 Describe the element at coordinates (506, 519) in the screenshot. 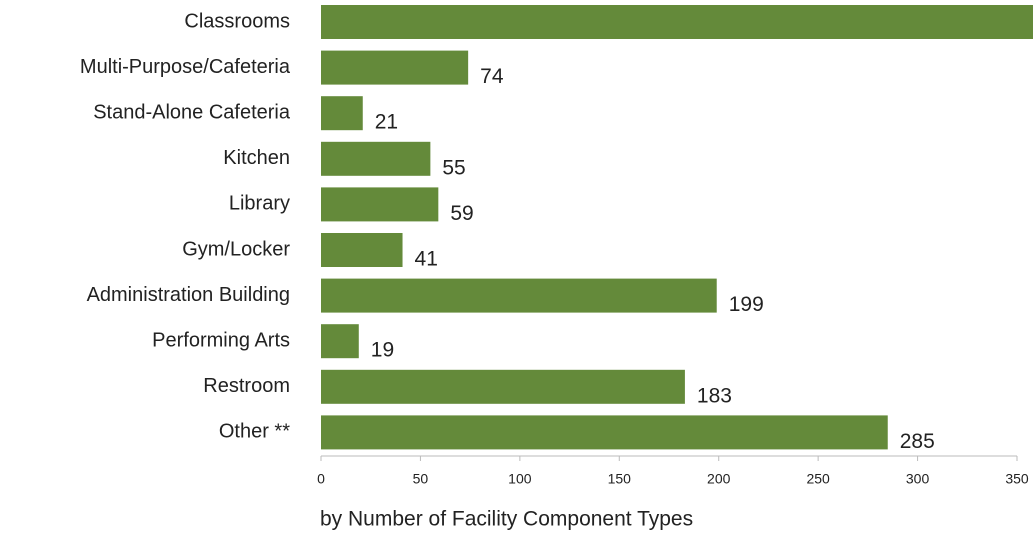

I see `x-axis-label: by Number of Facility Component Types` at that location.